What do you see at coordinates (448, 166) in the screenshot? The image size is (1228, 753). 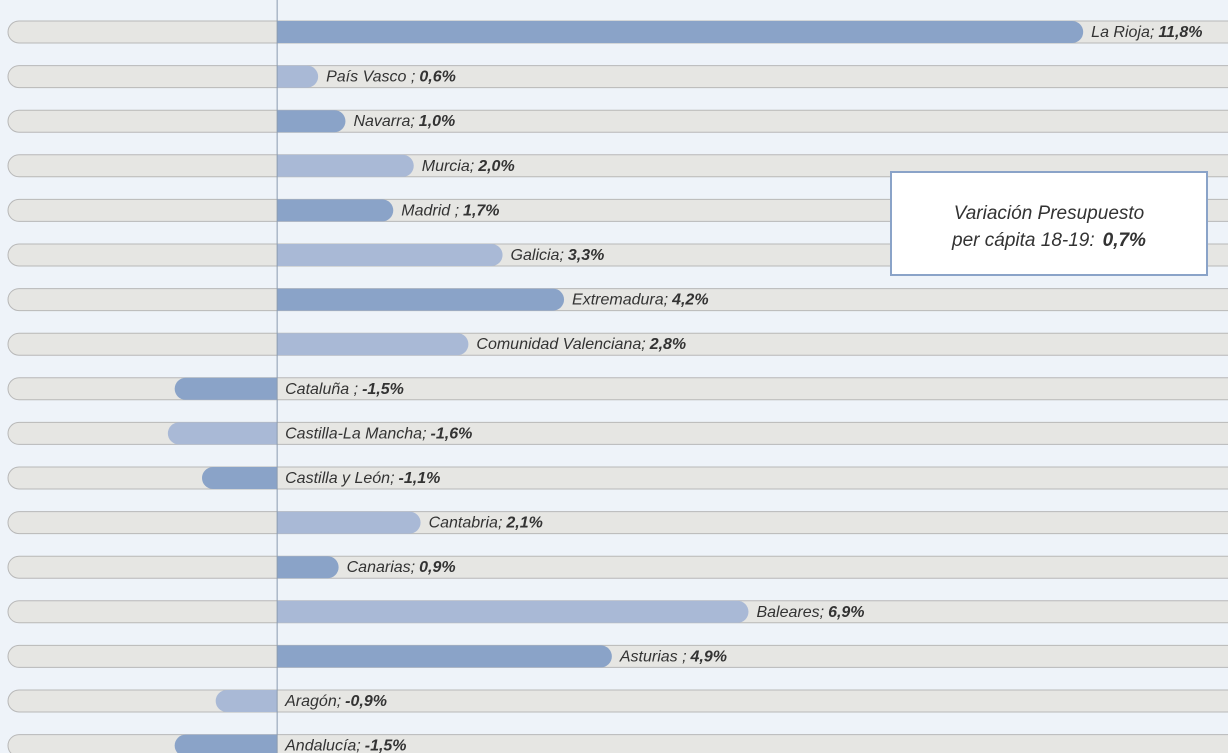 I see `category-label: Murcia;` at bounding box center [448, 166].